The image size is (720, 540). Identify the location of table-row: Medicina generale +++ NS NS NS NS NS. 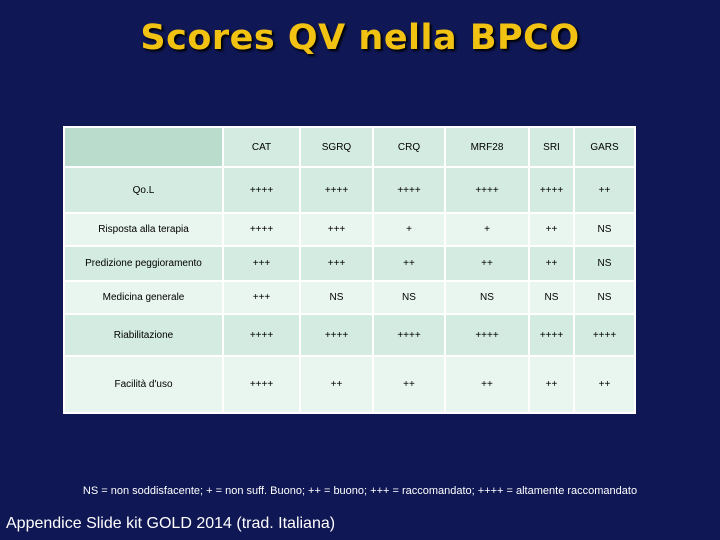
(349, 297).